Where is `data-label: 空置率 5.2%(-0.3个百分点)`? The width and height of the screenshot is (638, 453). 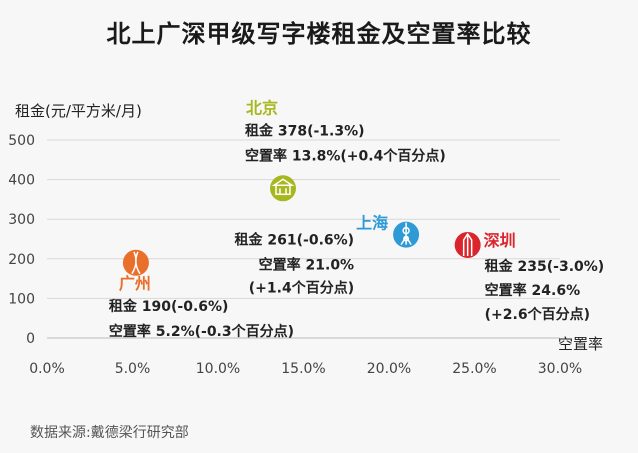
data-label: 空置率 5.2%(-0.3个百分点) is located at coordinates (201, 331).